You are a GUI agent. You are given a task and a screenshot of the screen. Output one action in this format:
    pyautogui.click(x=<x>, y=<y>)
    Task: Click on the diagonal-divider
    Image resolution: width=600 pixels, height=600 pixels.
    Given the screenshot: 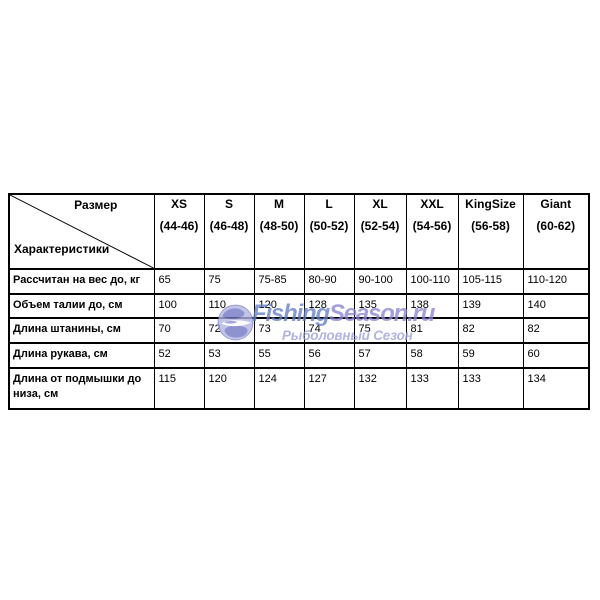 What is the action you would take?
    pyautogui.click(x=81, y=231)
    